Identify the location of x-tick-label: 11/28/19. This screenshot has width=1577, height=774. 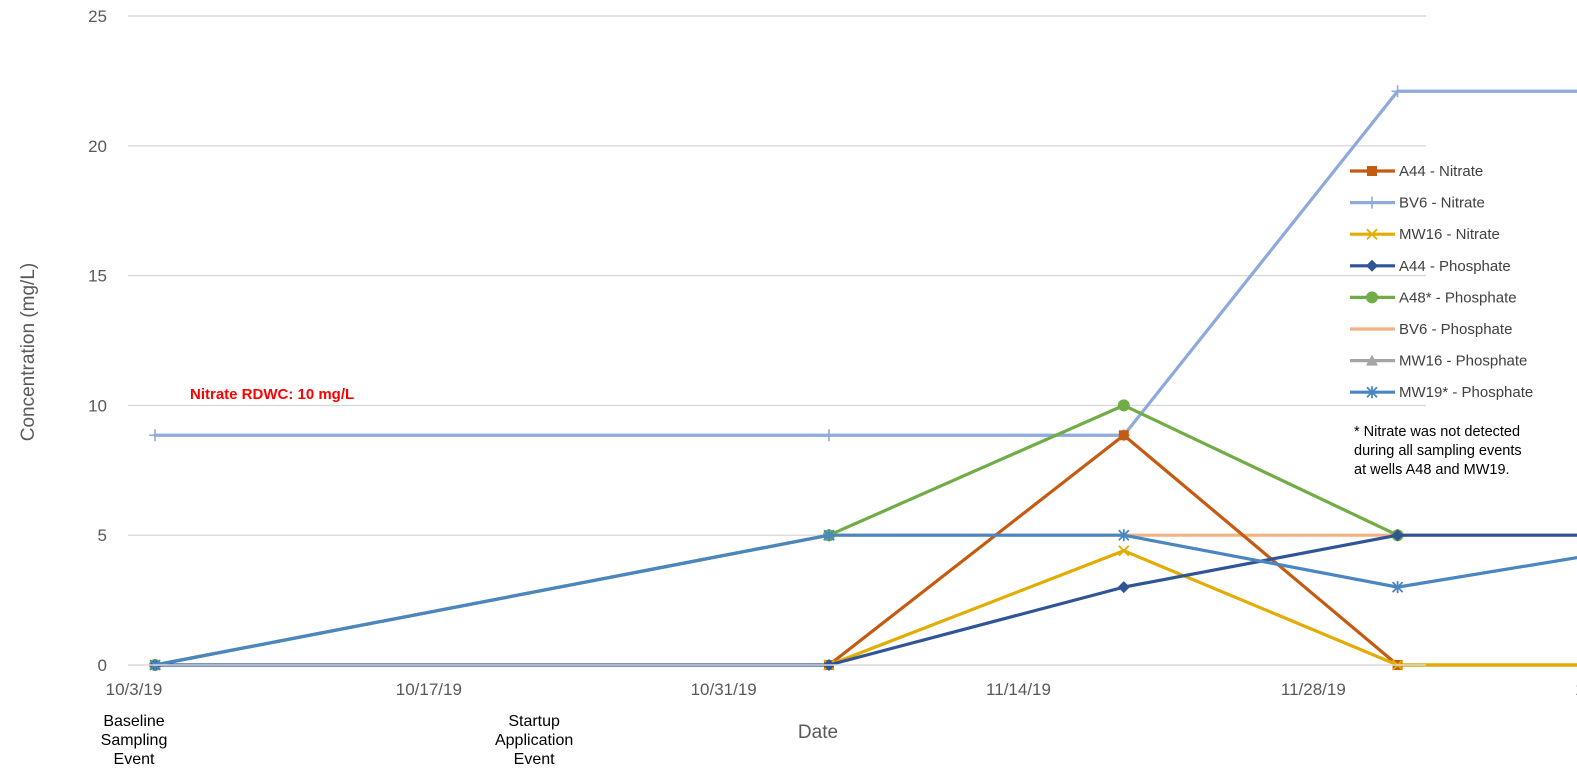
(1313, 689).